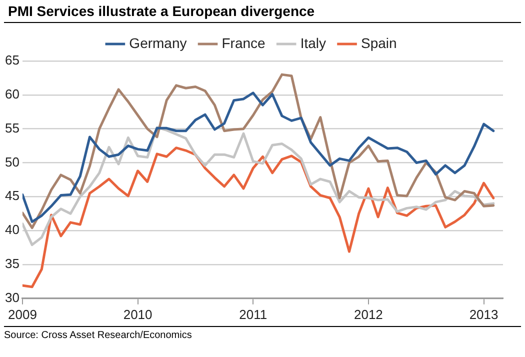 This screenshot has height=357, width=525. What do you see at coordinates (12, 297) in the screenshot?
I see `y-tick-label: 30` at bounding box center [12, 297].